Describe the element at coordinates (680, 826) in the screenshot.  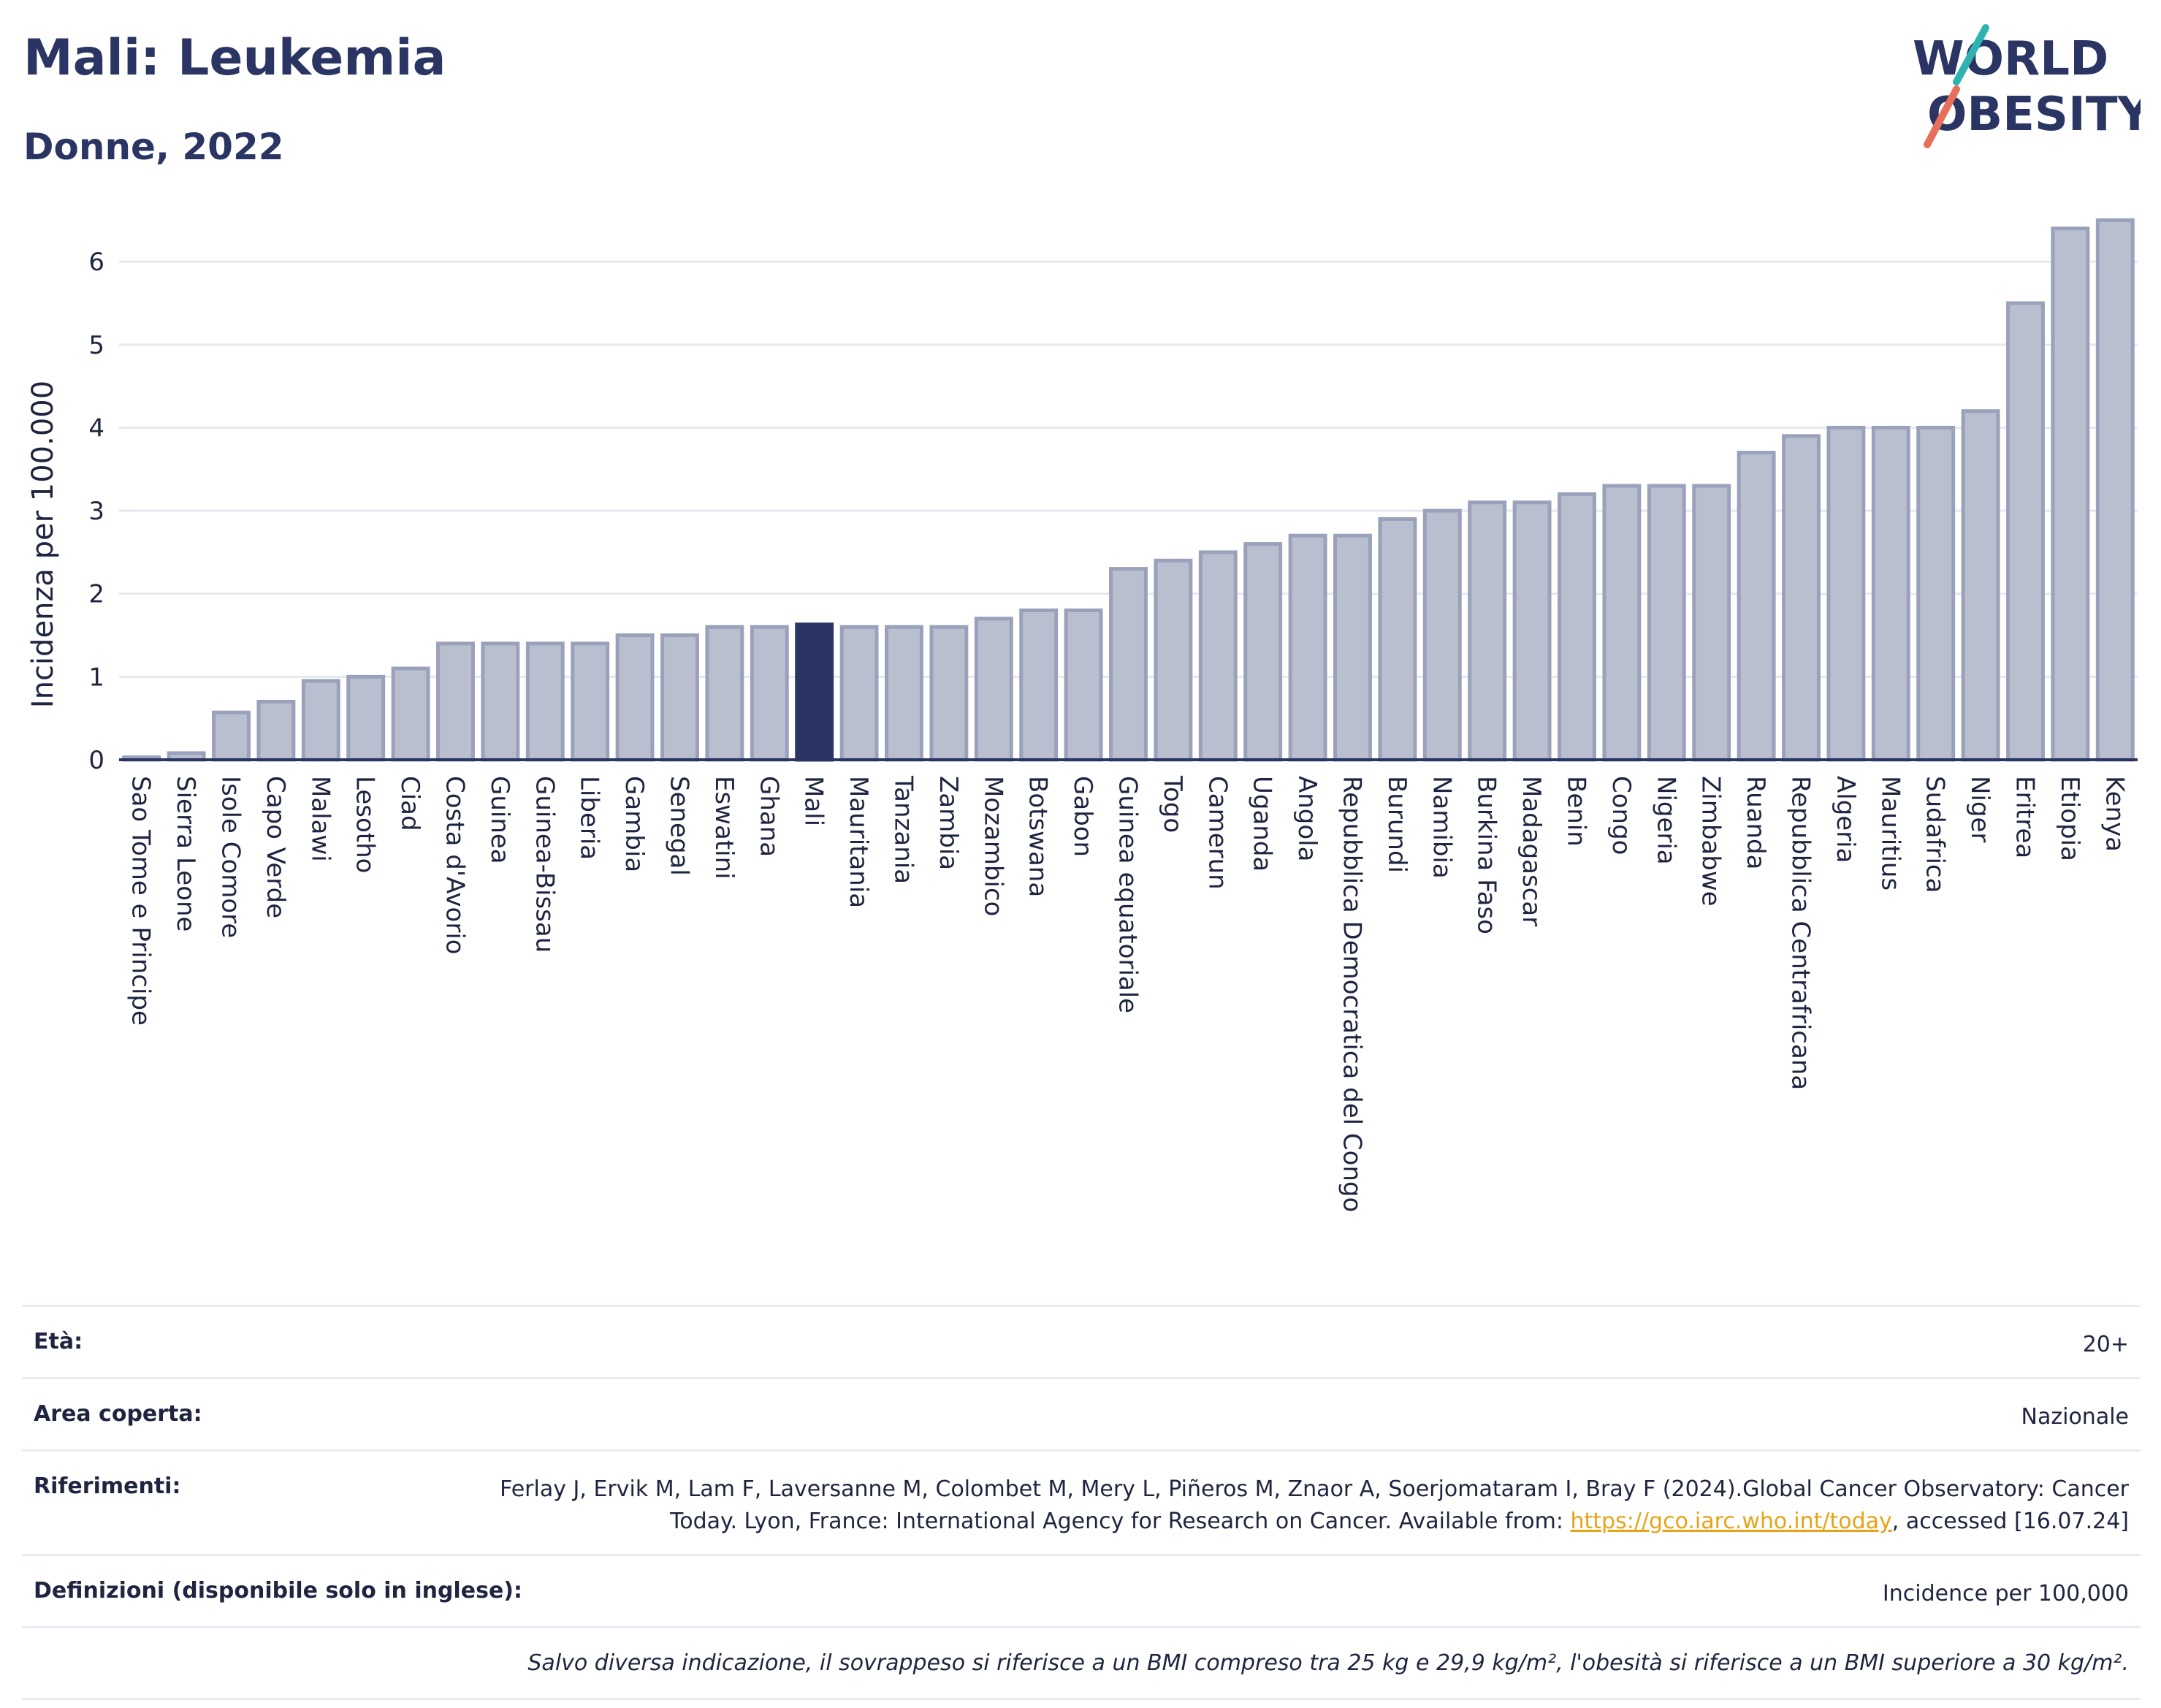
I see `x-tick-label: Senegal` at that location.